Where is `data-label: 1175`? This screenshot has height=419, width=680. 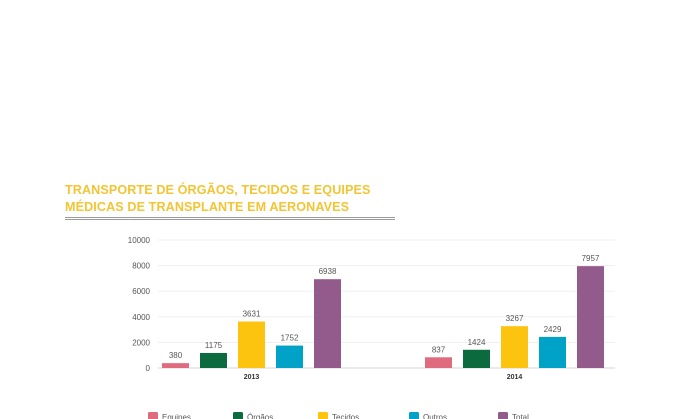
data-label: 1175 is located at coordinates (214, 345).